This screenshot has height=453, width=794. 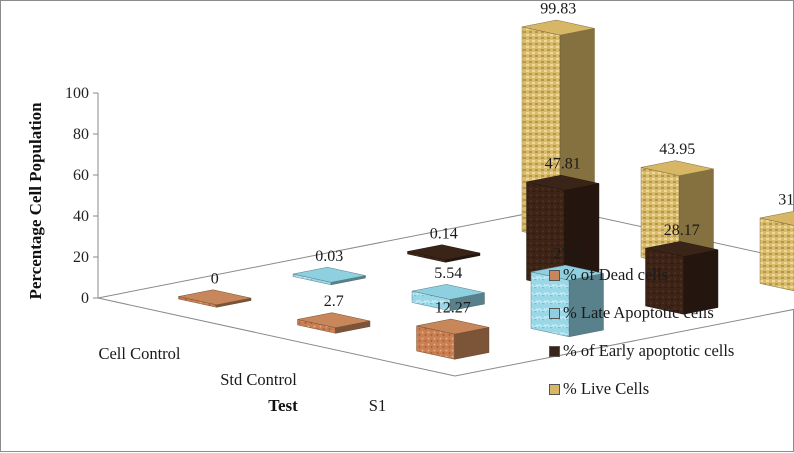 What do you see at coordinates (329, 256) in the screenshot?
I see `data-label: 0.03` at bounding box center [329, 256].